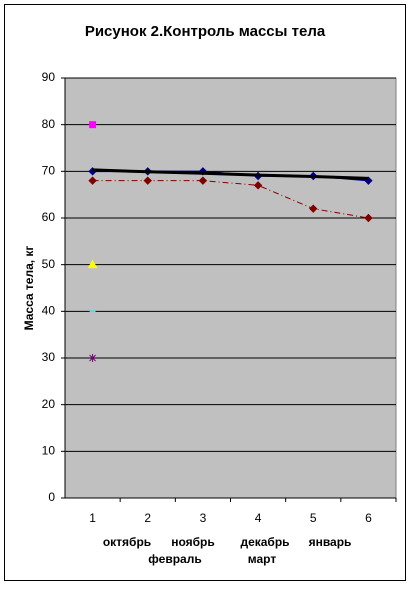  What do you see at coordinates (49, 404) in the screenshot?
I see `y-tick-label: 20` at bounding box center [49, 404].